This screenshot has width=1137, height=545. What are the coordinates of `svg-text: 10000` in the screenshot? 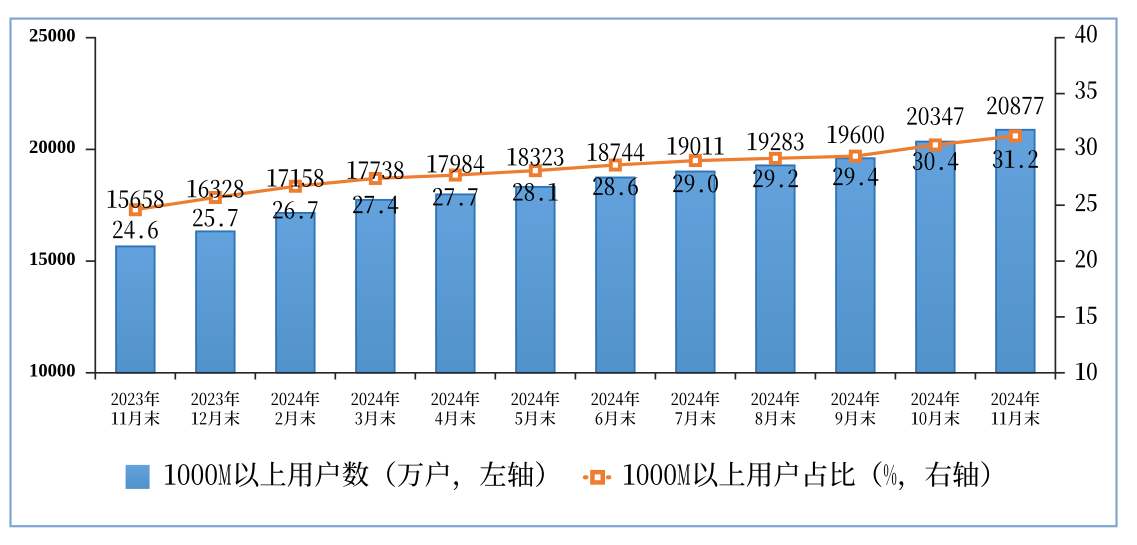 It's located at (52, 371).